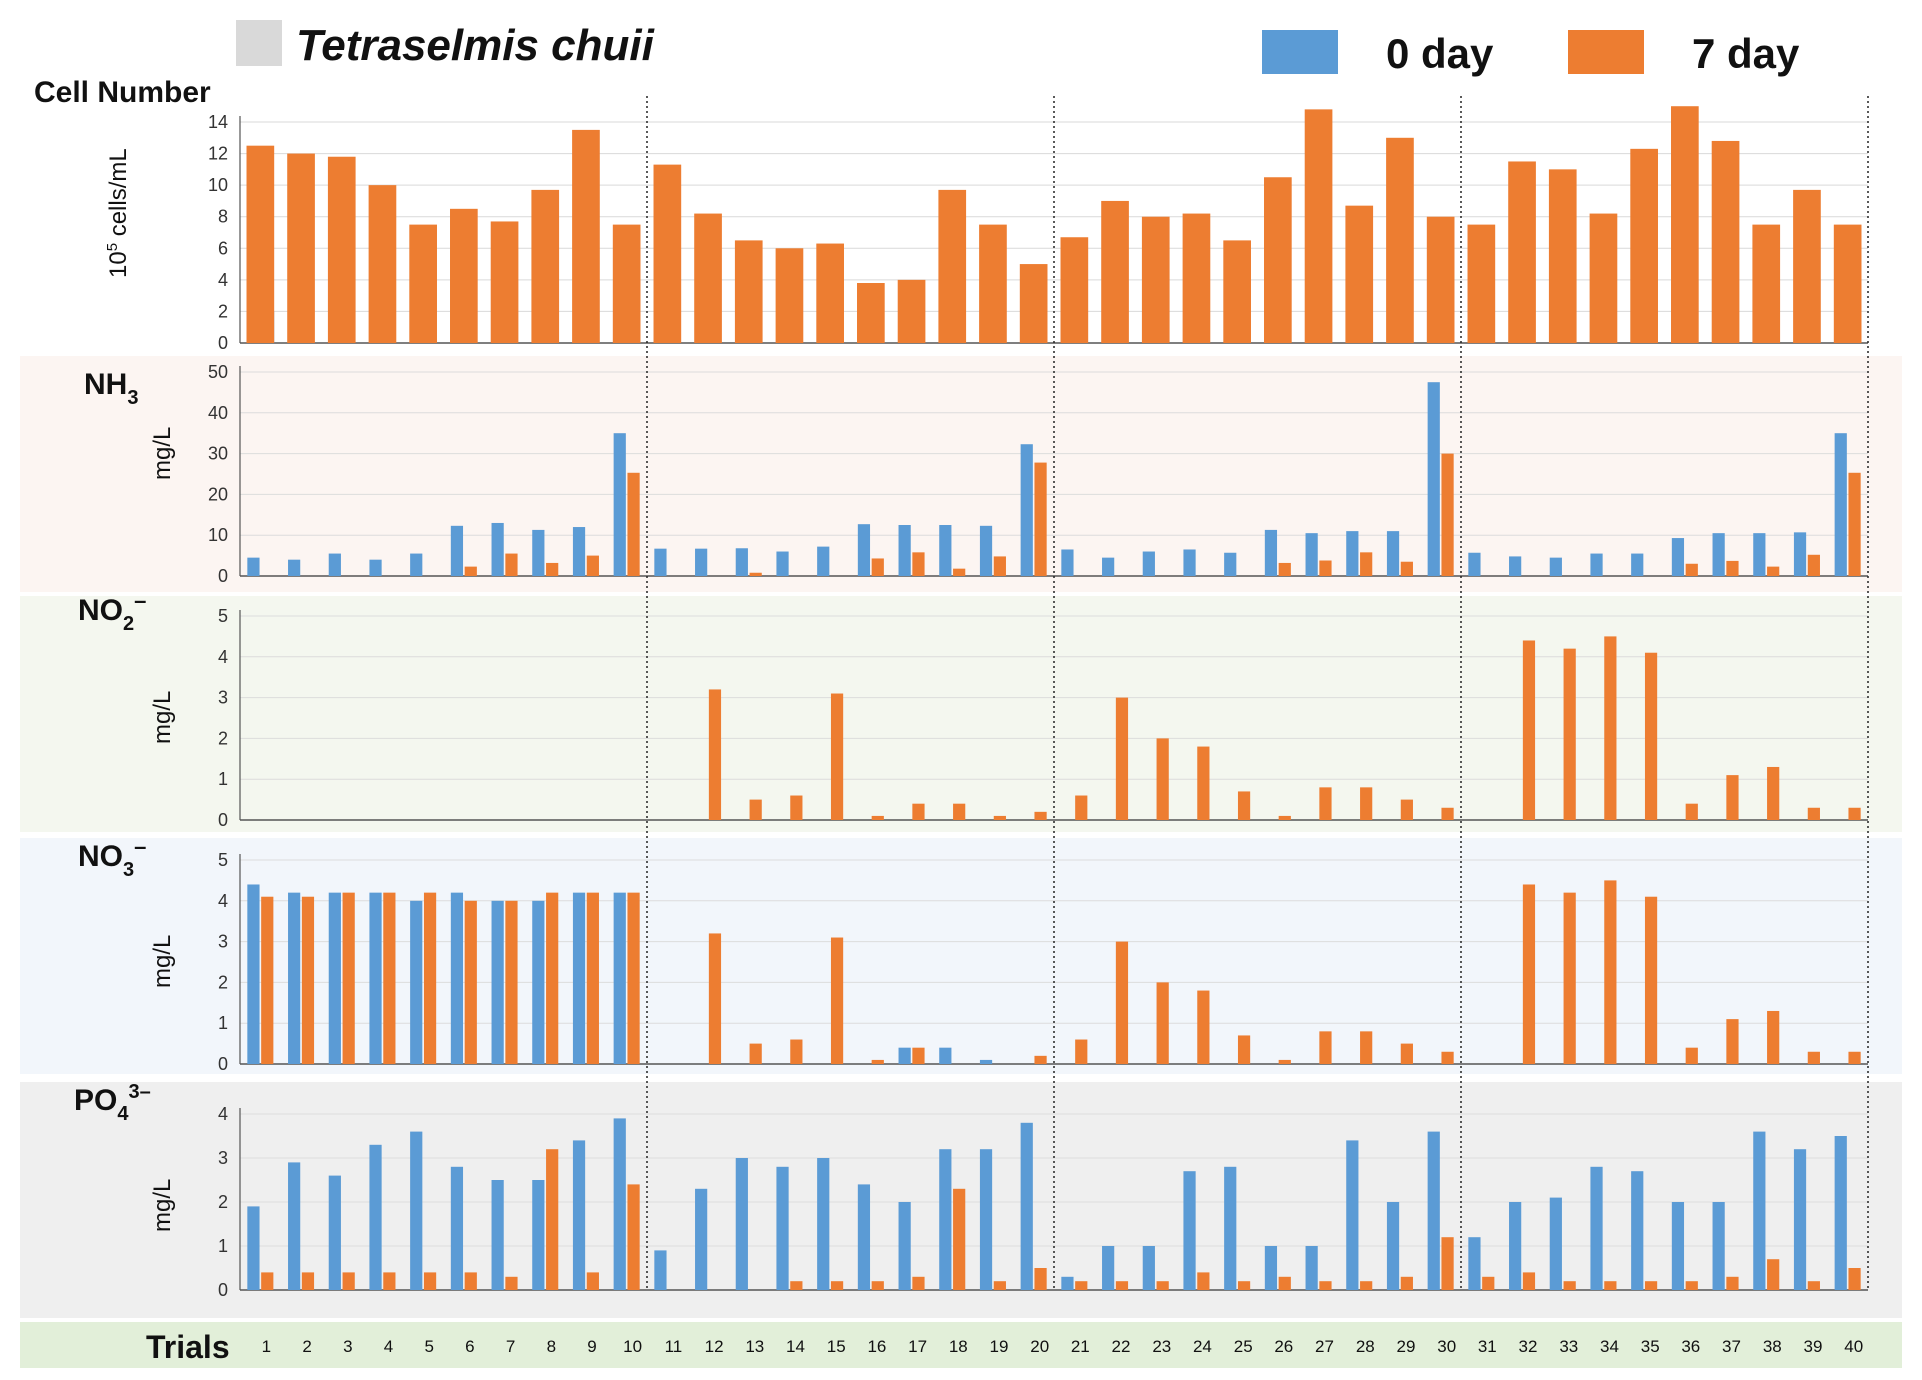 The width and height of the screenshot is (1922, 1380). Describe the element at coordinates (876, 1346) in the screenshot. I see `trial-tick-label: 16` at that location.